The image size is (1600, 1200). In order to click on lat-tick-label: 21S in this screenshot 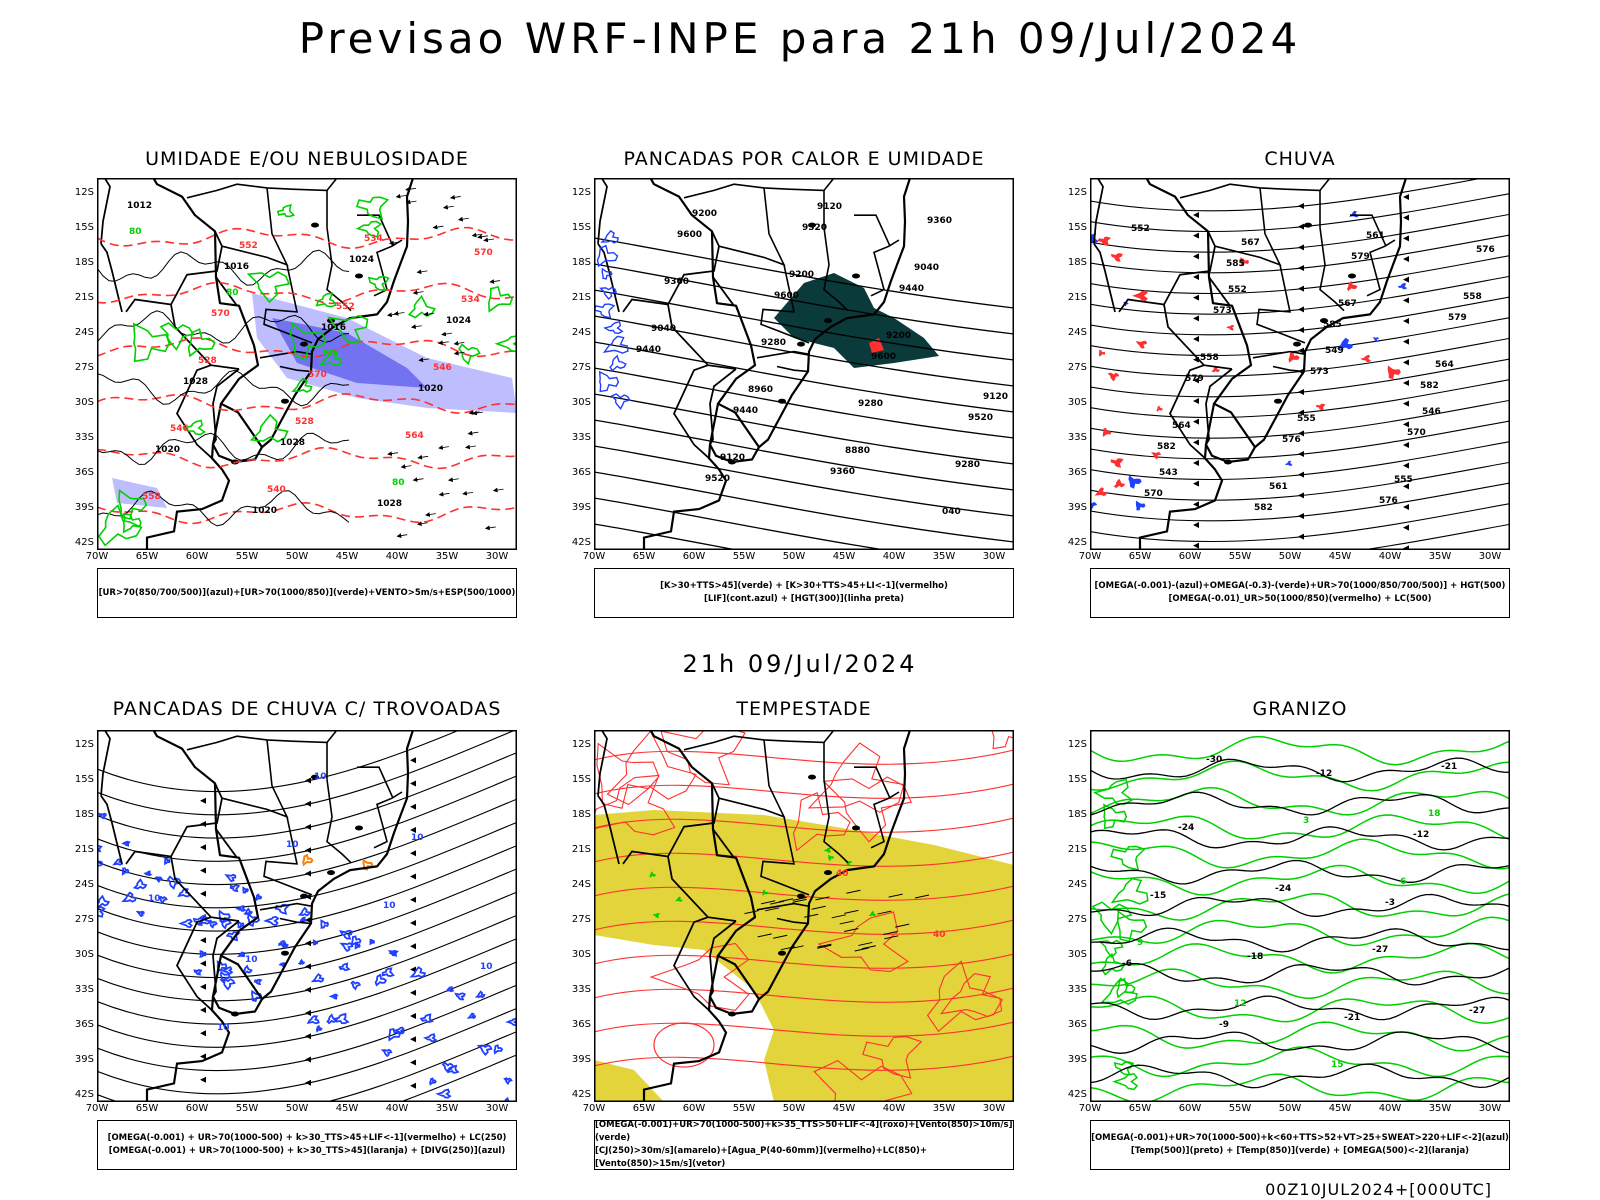, I will do `click(581, 849)`.